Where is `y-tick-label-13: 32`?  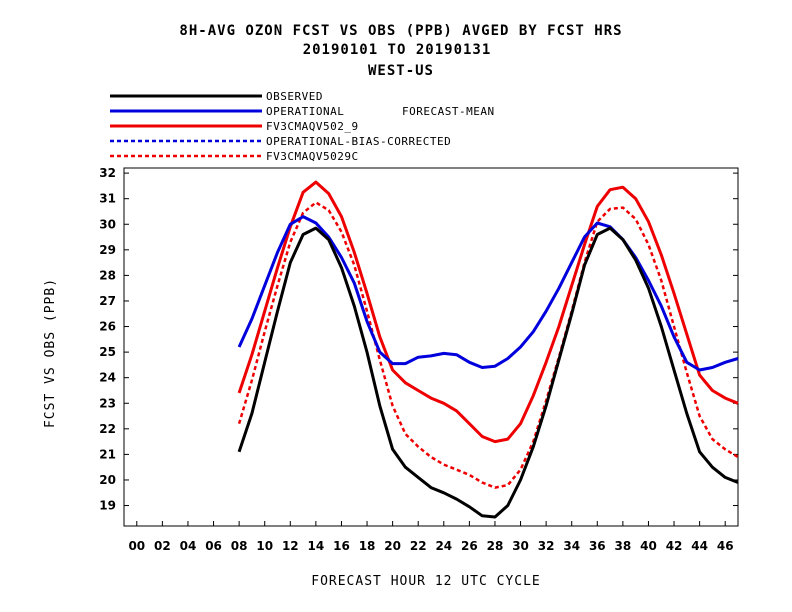 y-tick-label-13: 32 is located at coordinates (107, 173).